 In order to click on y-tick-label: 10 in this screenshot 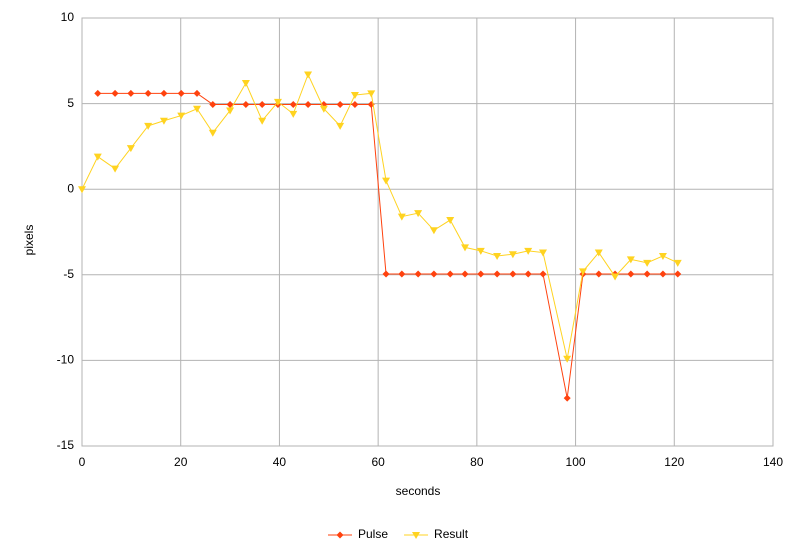, I will do `click(68, 17)`.